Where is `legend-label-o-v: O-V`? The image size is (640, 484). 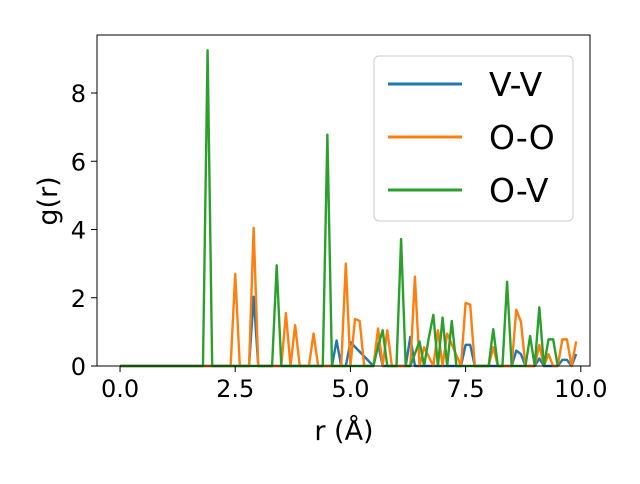 legend-label-o-v: O-V is located at coordinates (519, 190).